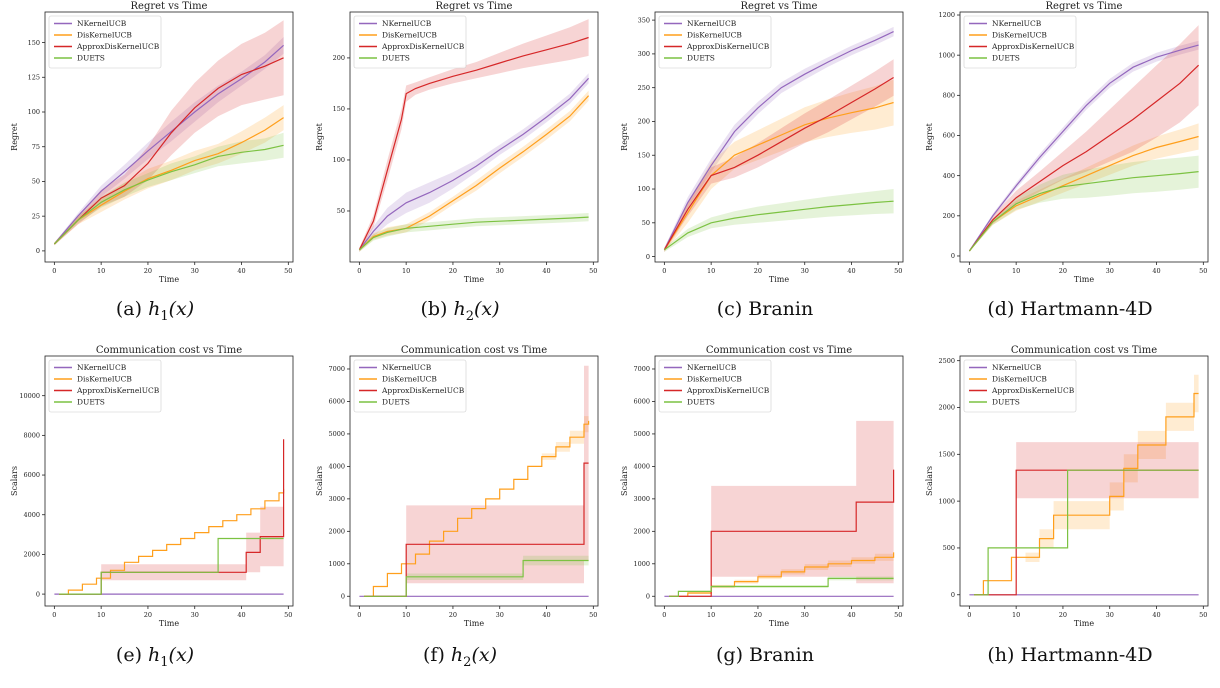 The width and height of the screenshot is (1220, 688). What do you see at coordinates (406, 615) in the screenshot?
I see `x-tick-label: 10` at bounding box center [406, 615].